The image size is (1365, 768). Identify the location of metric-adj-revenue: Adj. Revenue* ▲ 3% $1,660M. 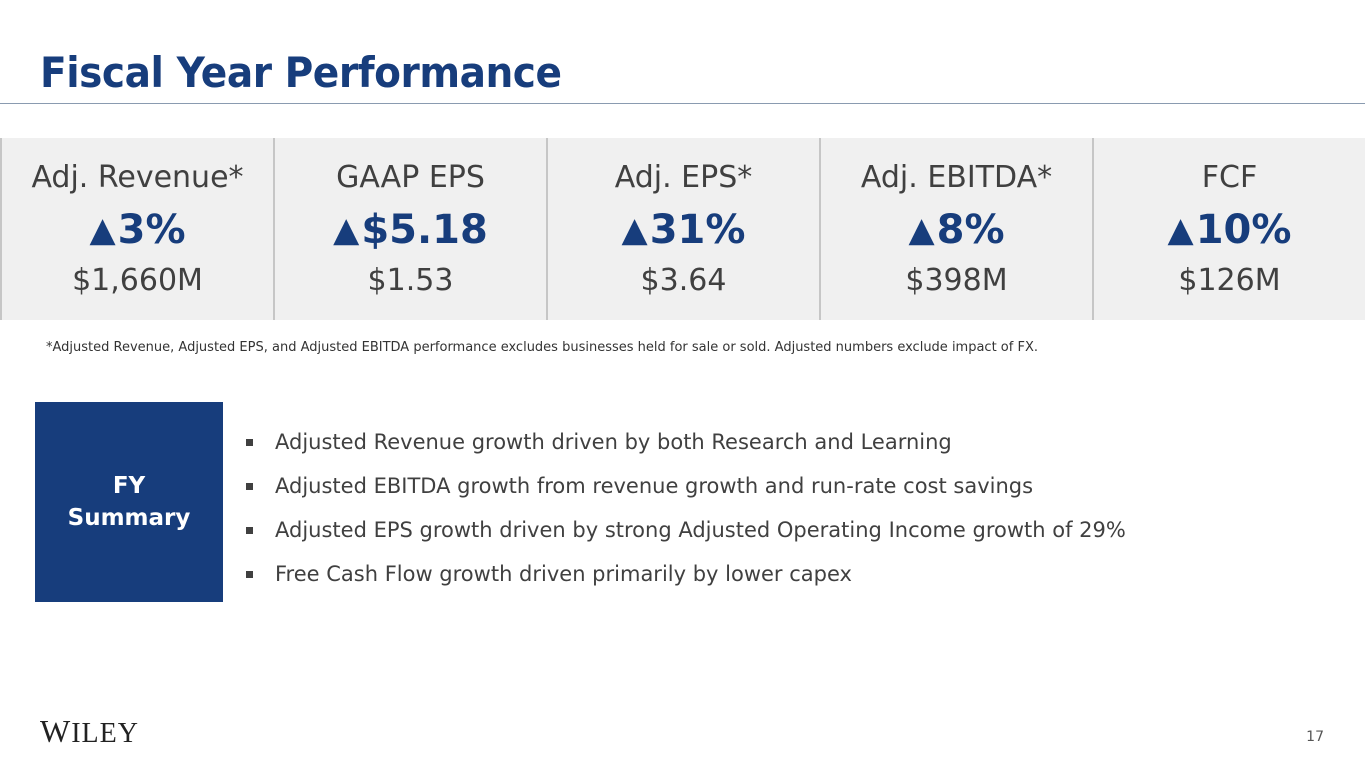
(137, 229).